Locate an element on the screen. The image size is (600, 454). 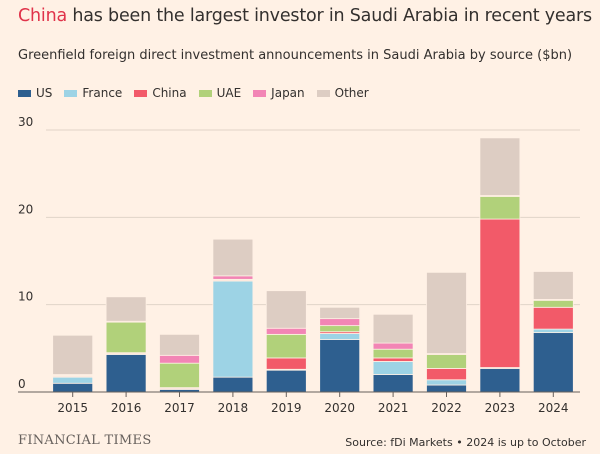
legend-item-other: Other is located at coordinates (342, 93).